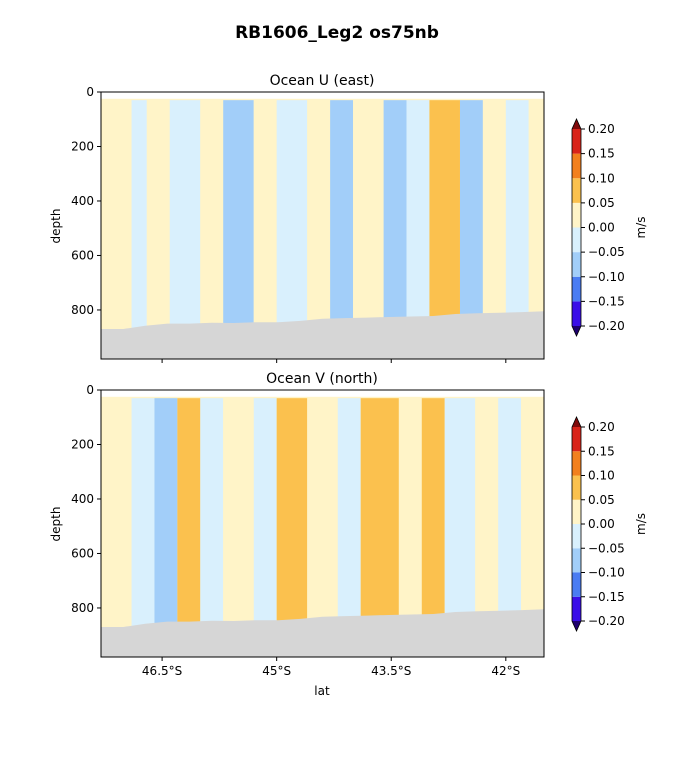  What do you see at coordinates (601, 129) in the screenshot?
I see `colorbar-tick-label: 0.20` at bounding box center [601, 129].